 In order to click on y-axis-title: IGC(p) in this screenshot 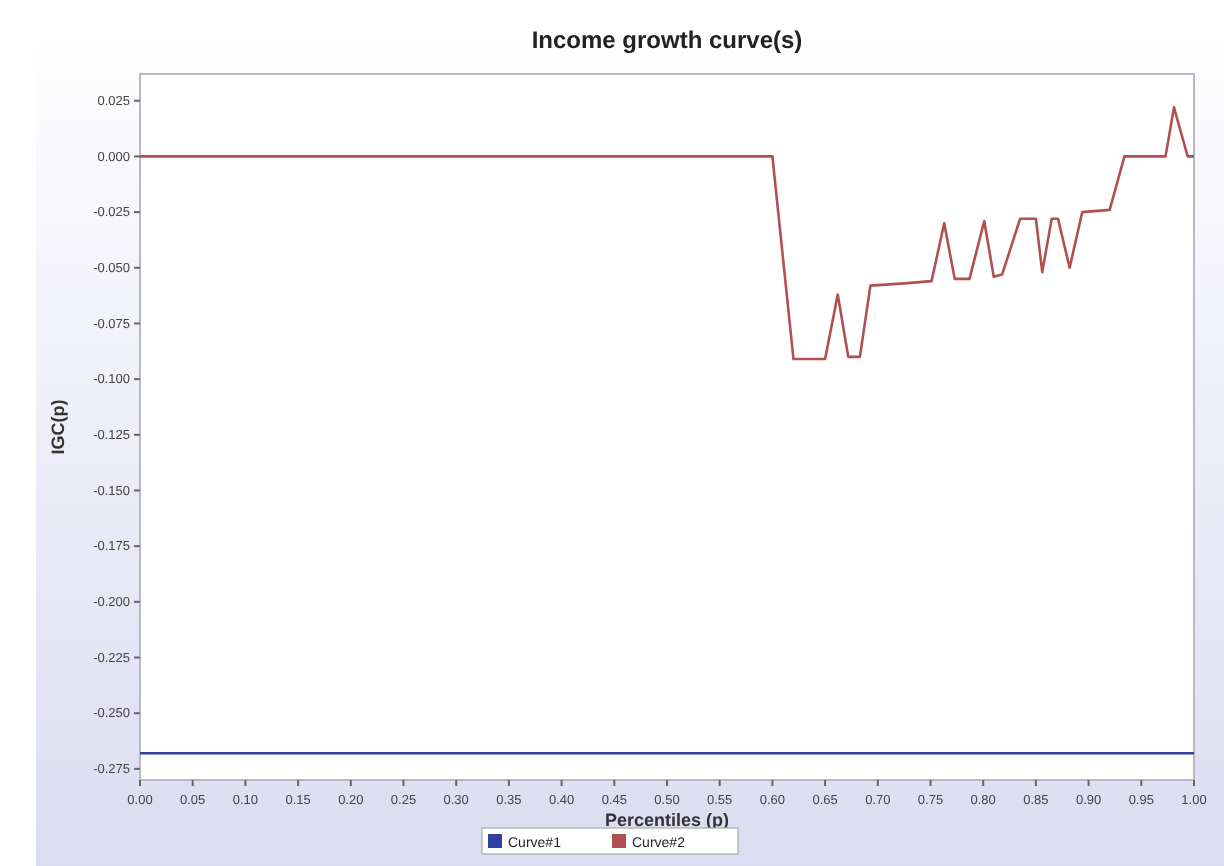, I will do `click(58, 427)`.